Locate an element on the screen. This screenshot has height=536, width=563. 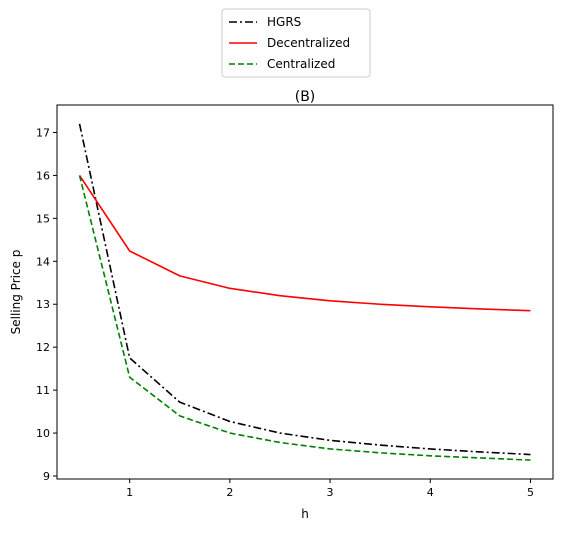
x-axis-label: h is located at coordinates (305, 514).